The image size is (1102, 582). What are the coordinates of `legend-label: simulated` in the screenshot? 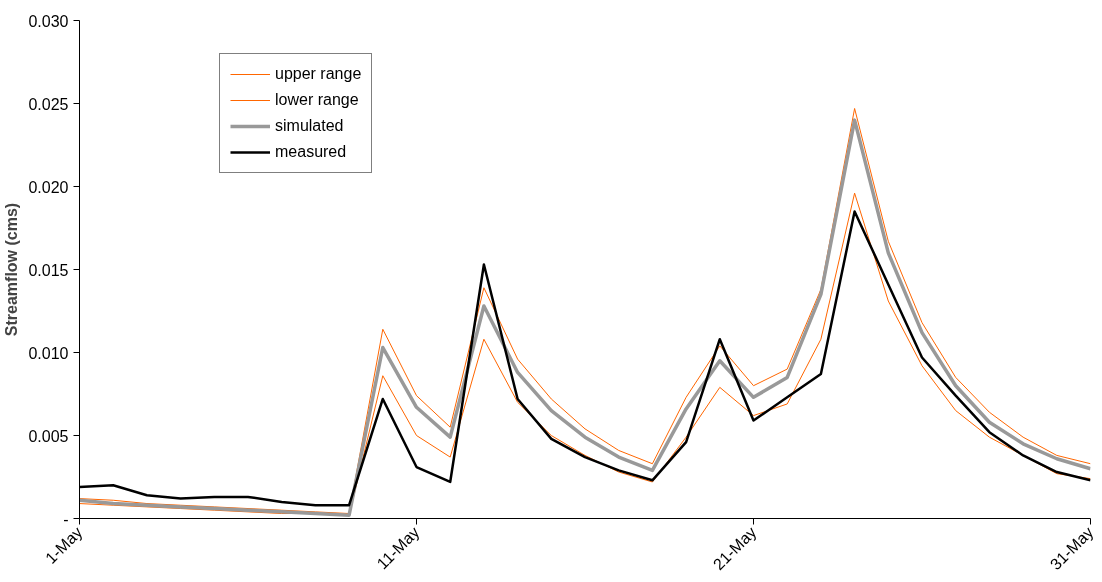 It's located at (309, 126).